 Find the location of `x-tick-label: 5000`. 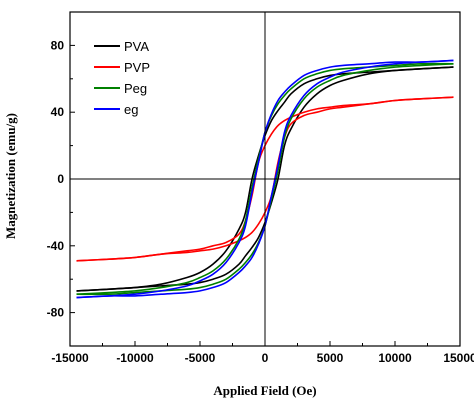

x-tick-label: 5000 is located at coordinates (330, 358).